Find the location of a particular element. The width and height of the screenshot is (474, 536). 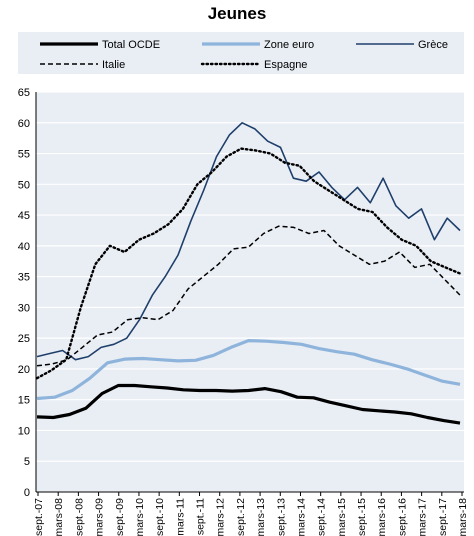

x-tick-label: sept.-14 is located at coordinates (322, 517).